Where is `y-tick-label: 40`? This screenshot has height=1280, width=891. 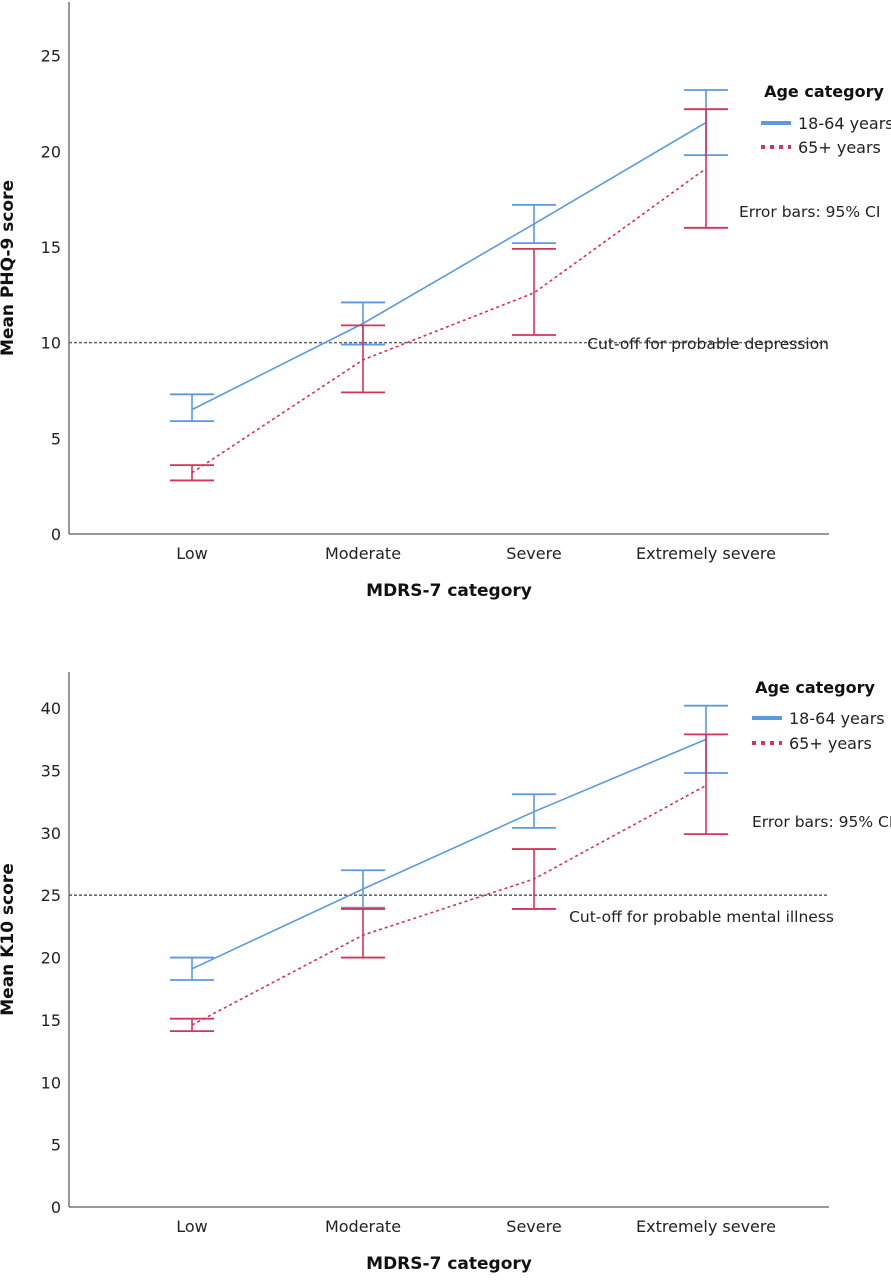 y-tick-label: 40 is located at coordinates (51, 708).